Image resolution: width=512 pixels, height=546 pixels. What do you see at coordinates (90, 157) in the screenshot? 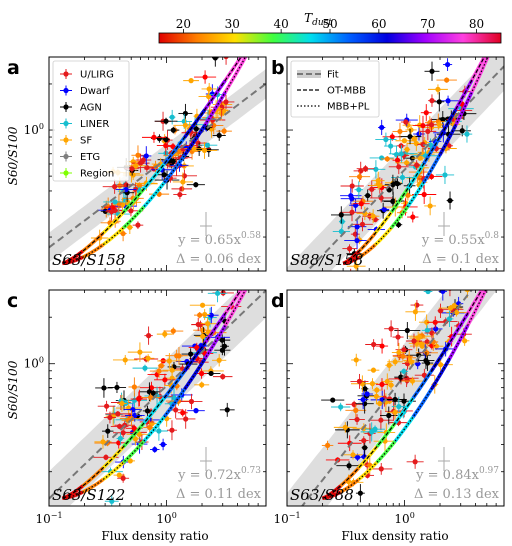
I see `legend-label: ETG` at bounding box center [90, 157].